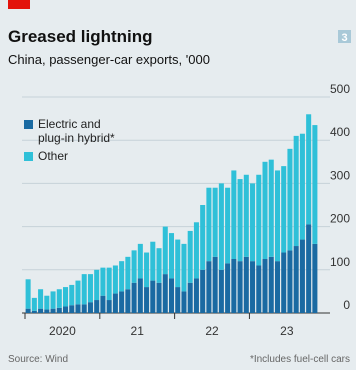 The width and height of the screenshot is (356, 370). I want to click on y-tick-label: 400, so click(340, 132).